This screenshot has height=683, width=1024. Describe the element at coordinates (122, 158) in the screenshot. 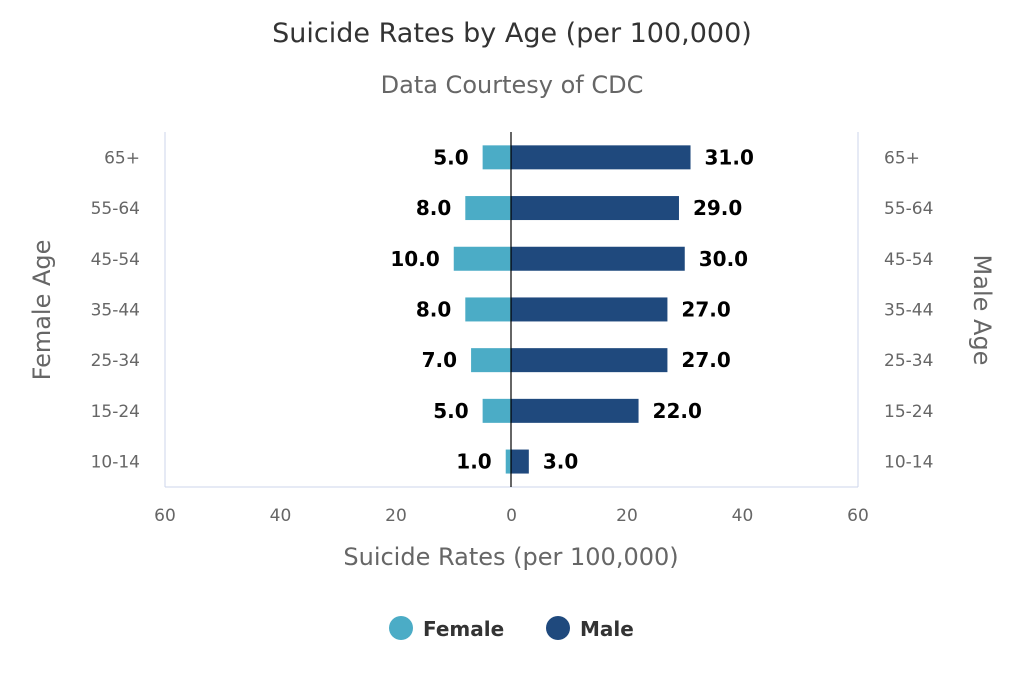

I see `category-label-left: 65+` at that location.